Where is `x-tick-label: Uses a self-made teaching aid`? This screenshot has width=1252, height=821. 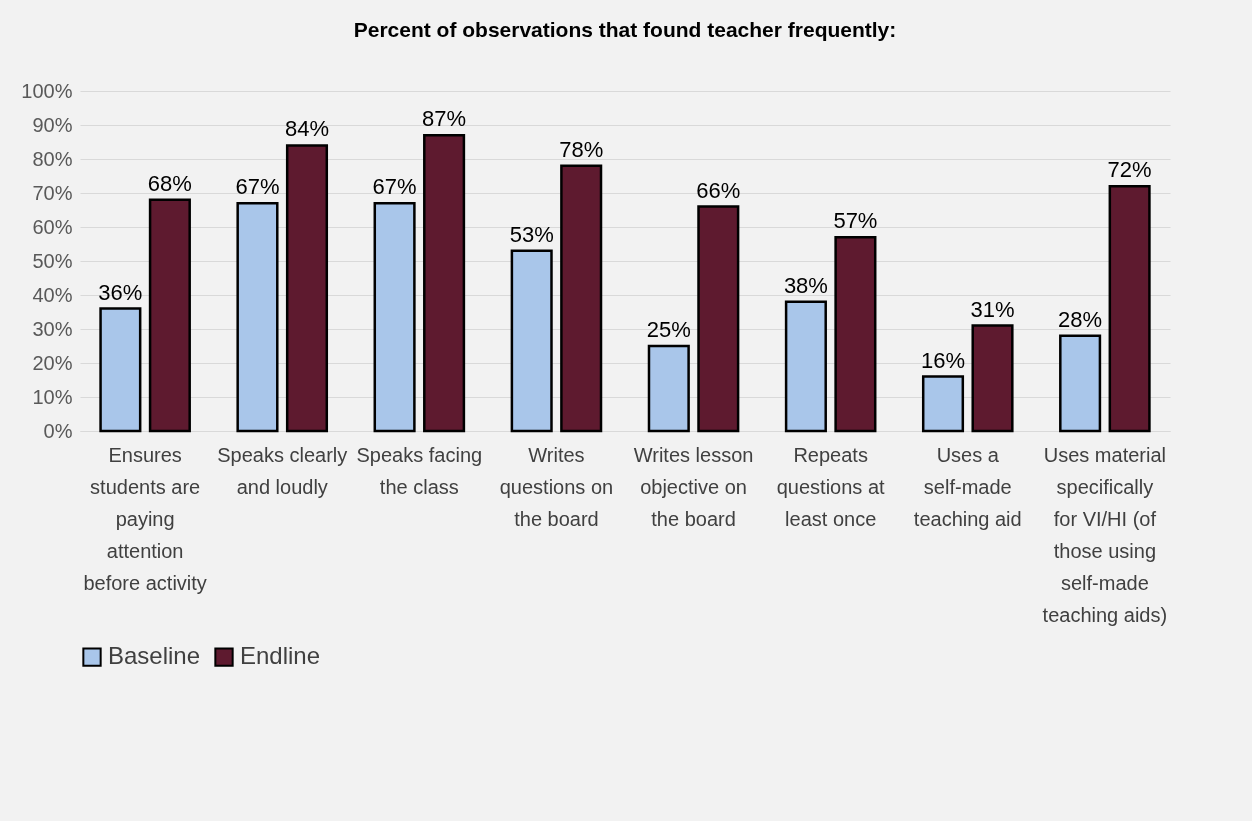 x-tick-label: Uses a self-made teaching aid is located at coordinates (967, 486).